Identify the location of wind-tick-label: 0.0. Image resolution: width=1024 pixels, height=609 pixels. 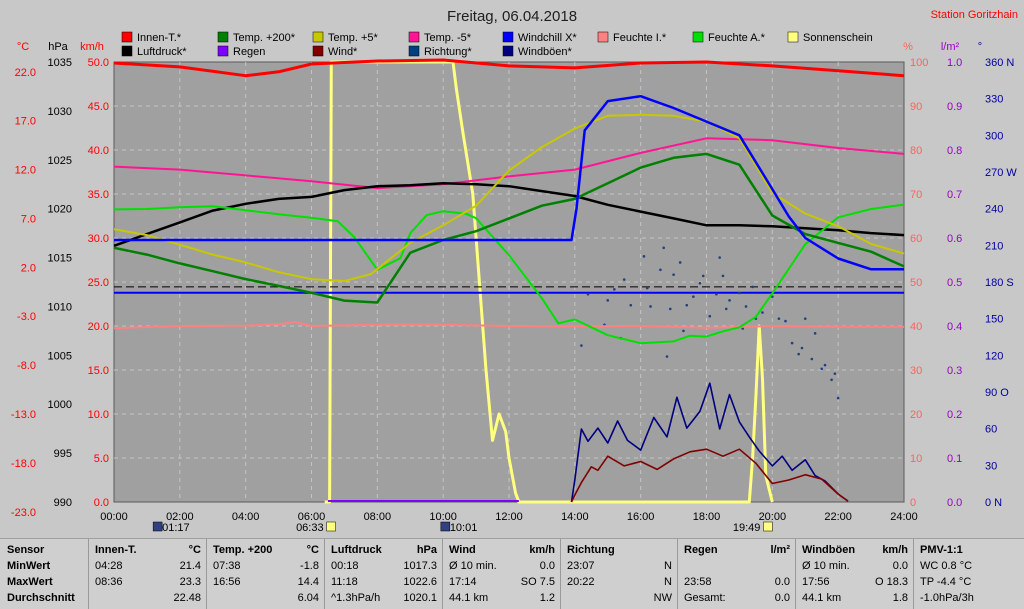
(101, 503).